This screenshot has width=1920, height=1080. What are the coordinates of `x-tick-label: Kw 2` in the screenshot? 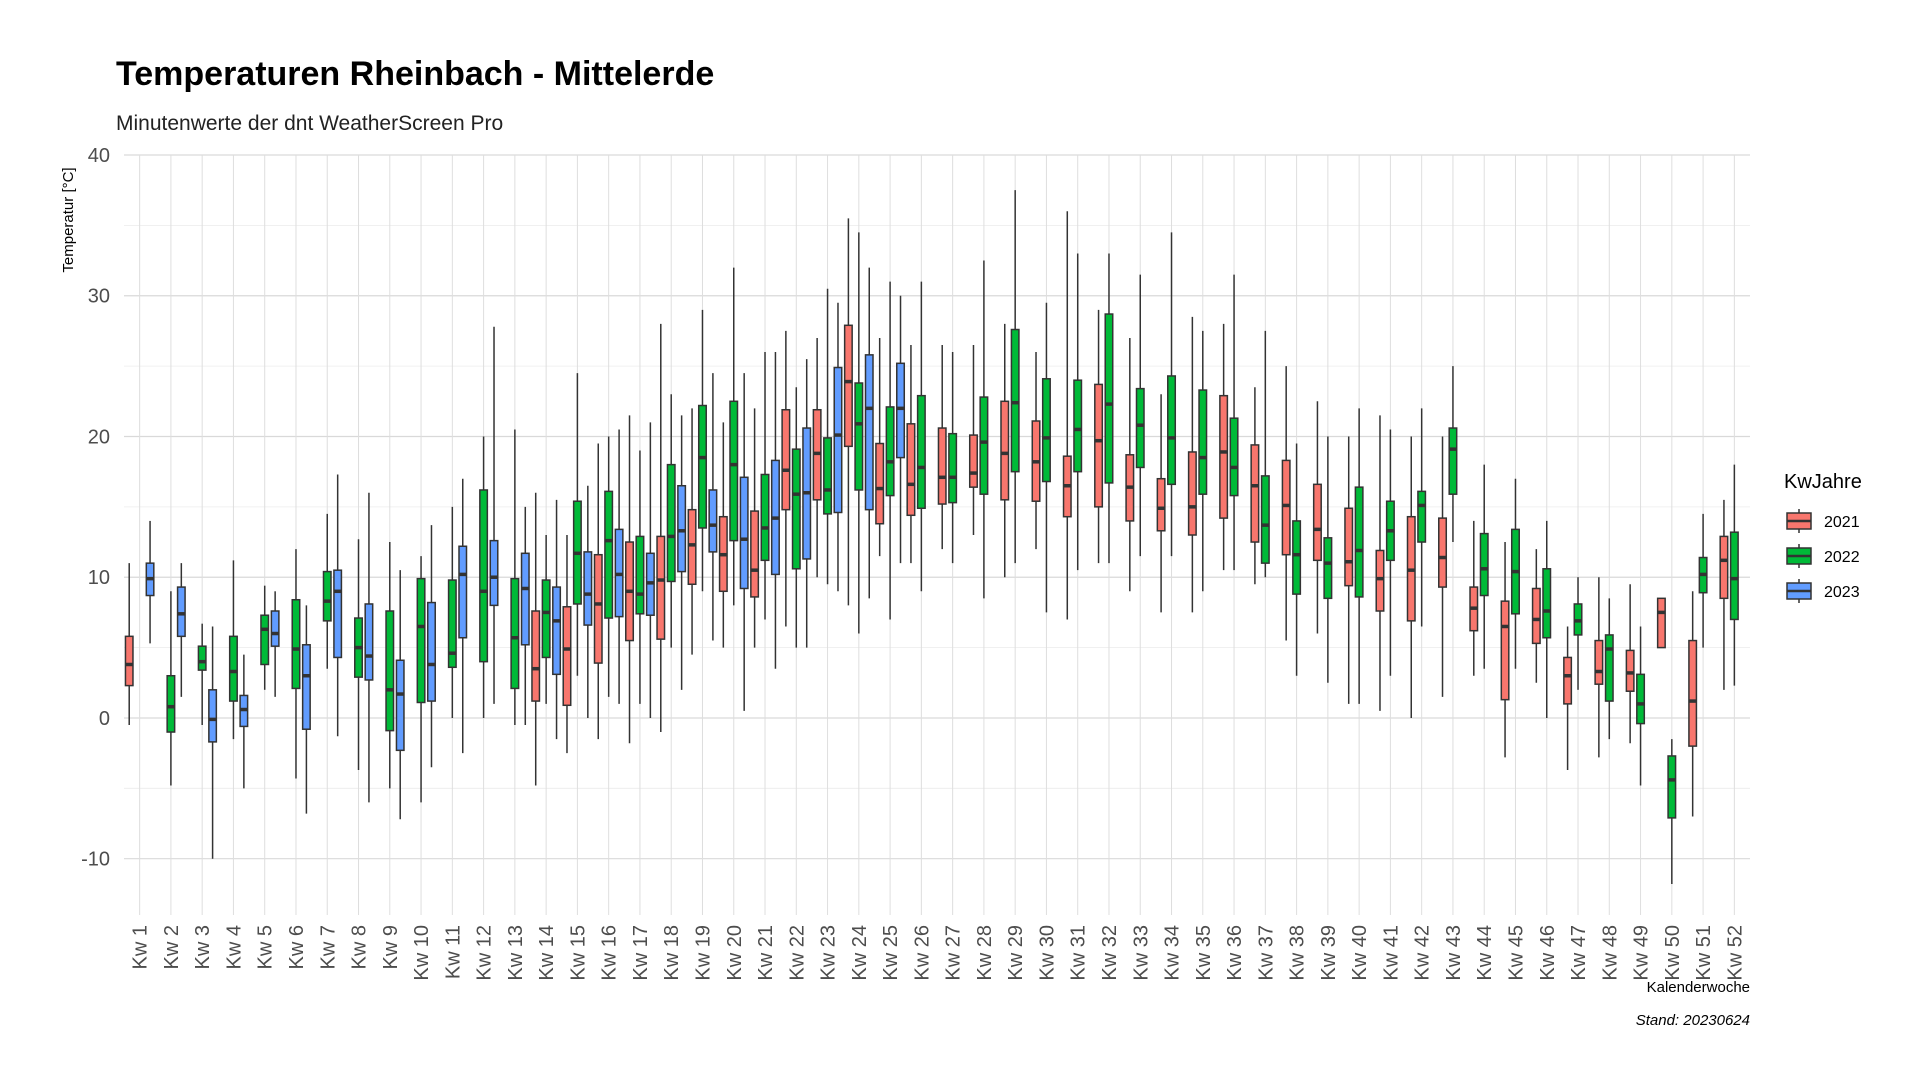 It's located at (172, 947).